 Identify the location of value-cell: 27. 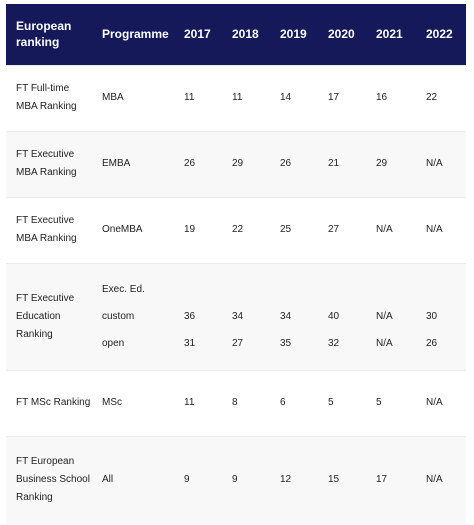
(342, 229).